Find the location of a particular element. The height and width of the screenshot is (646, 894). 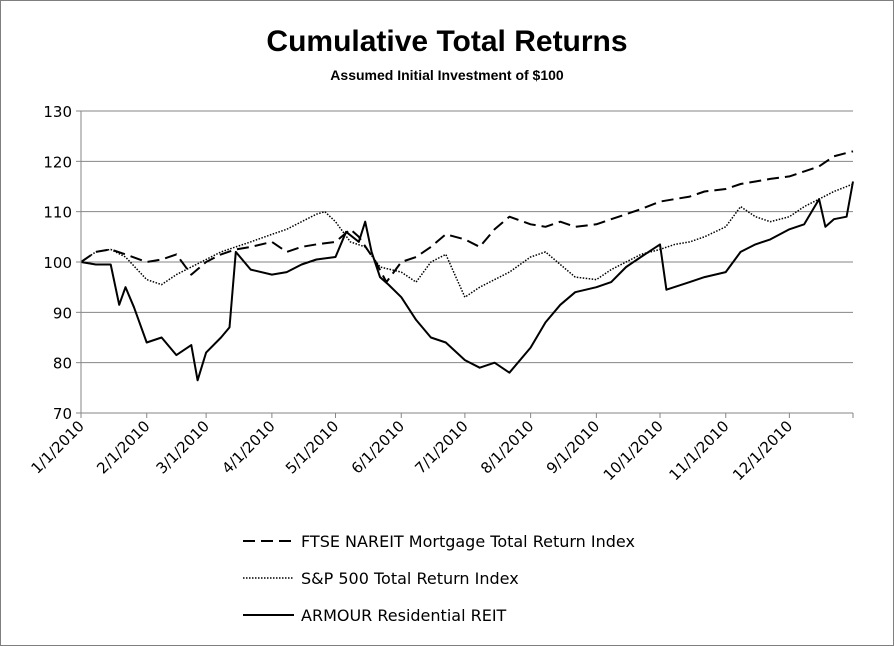

x-tick-label: 10/1/2010 is located at coordinates (633, 450).